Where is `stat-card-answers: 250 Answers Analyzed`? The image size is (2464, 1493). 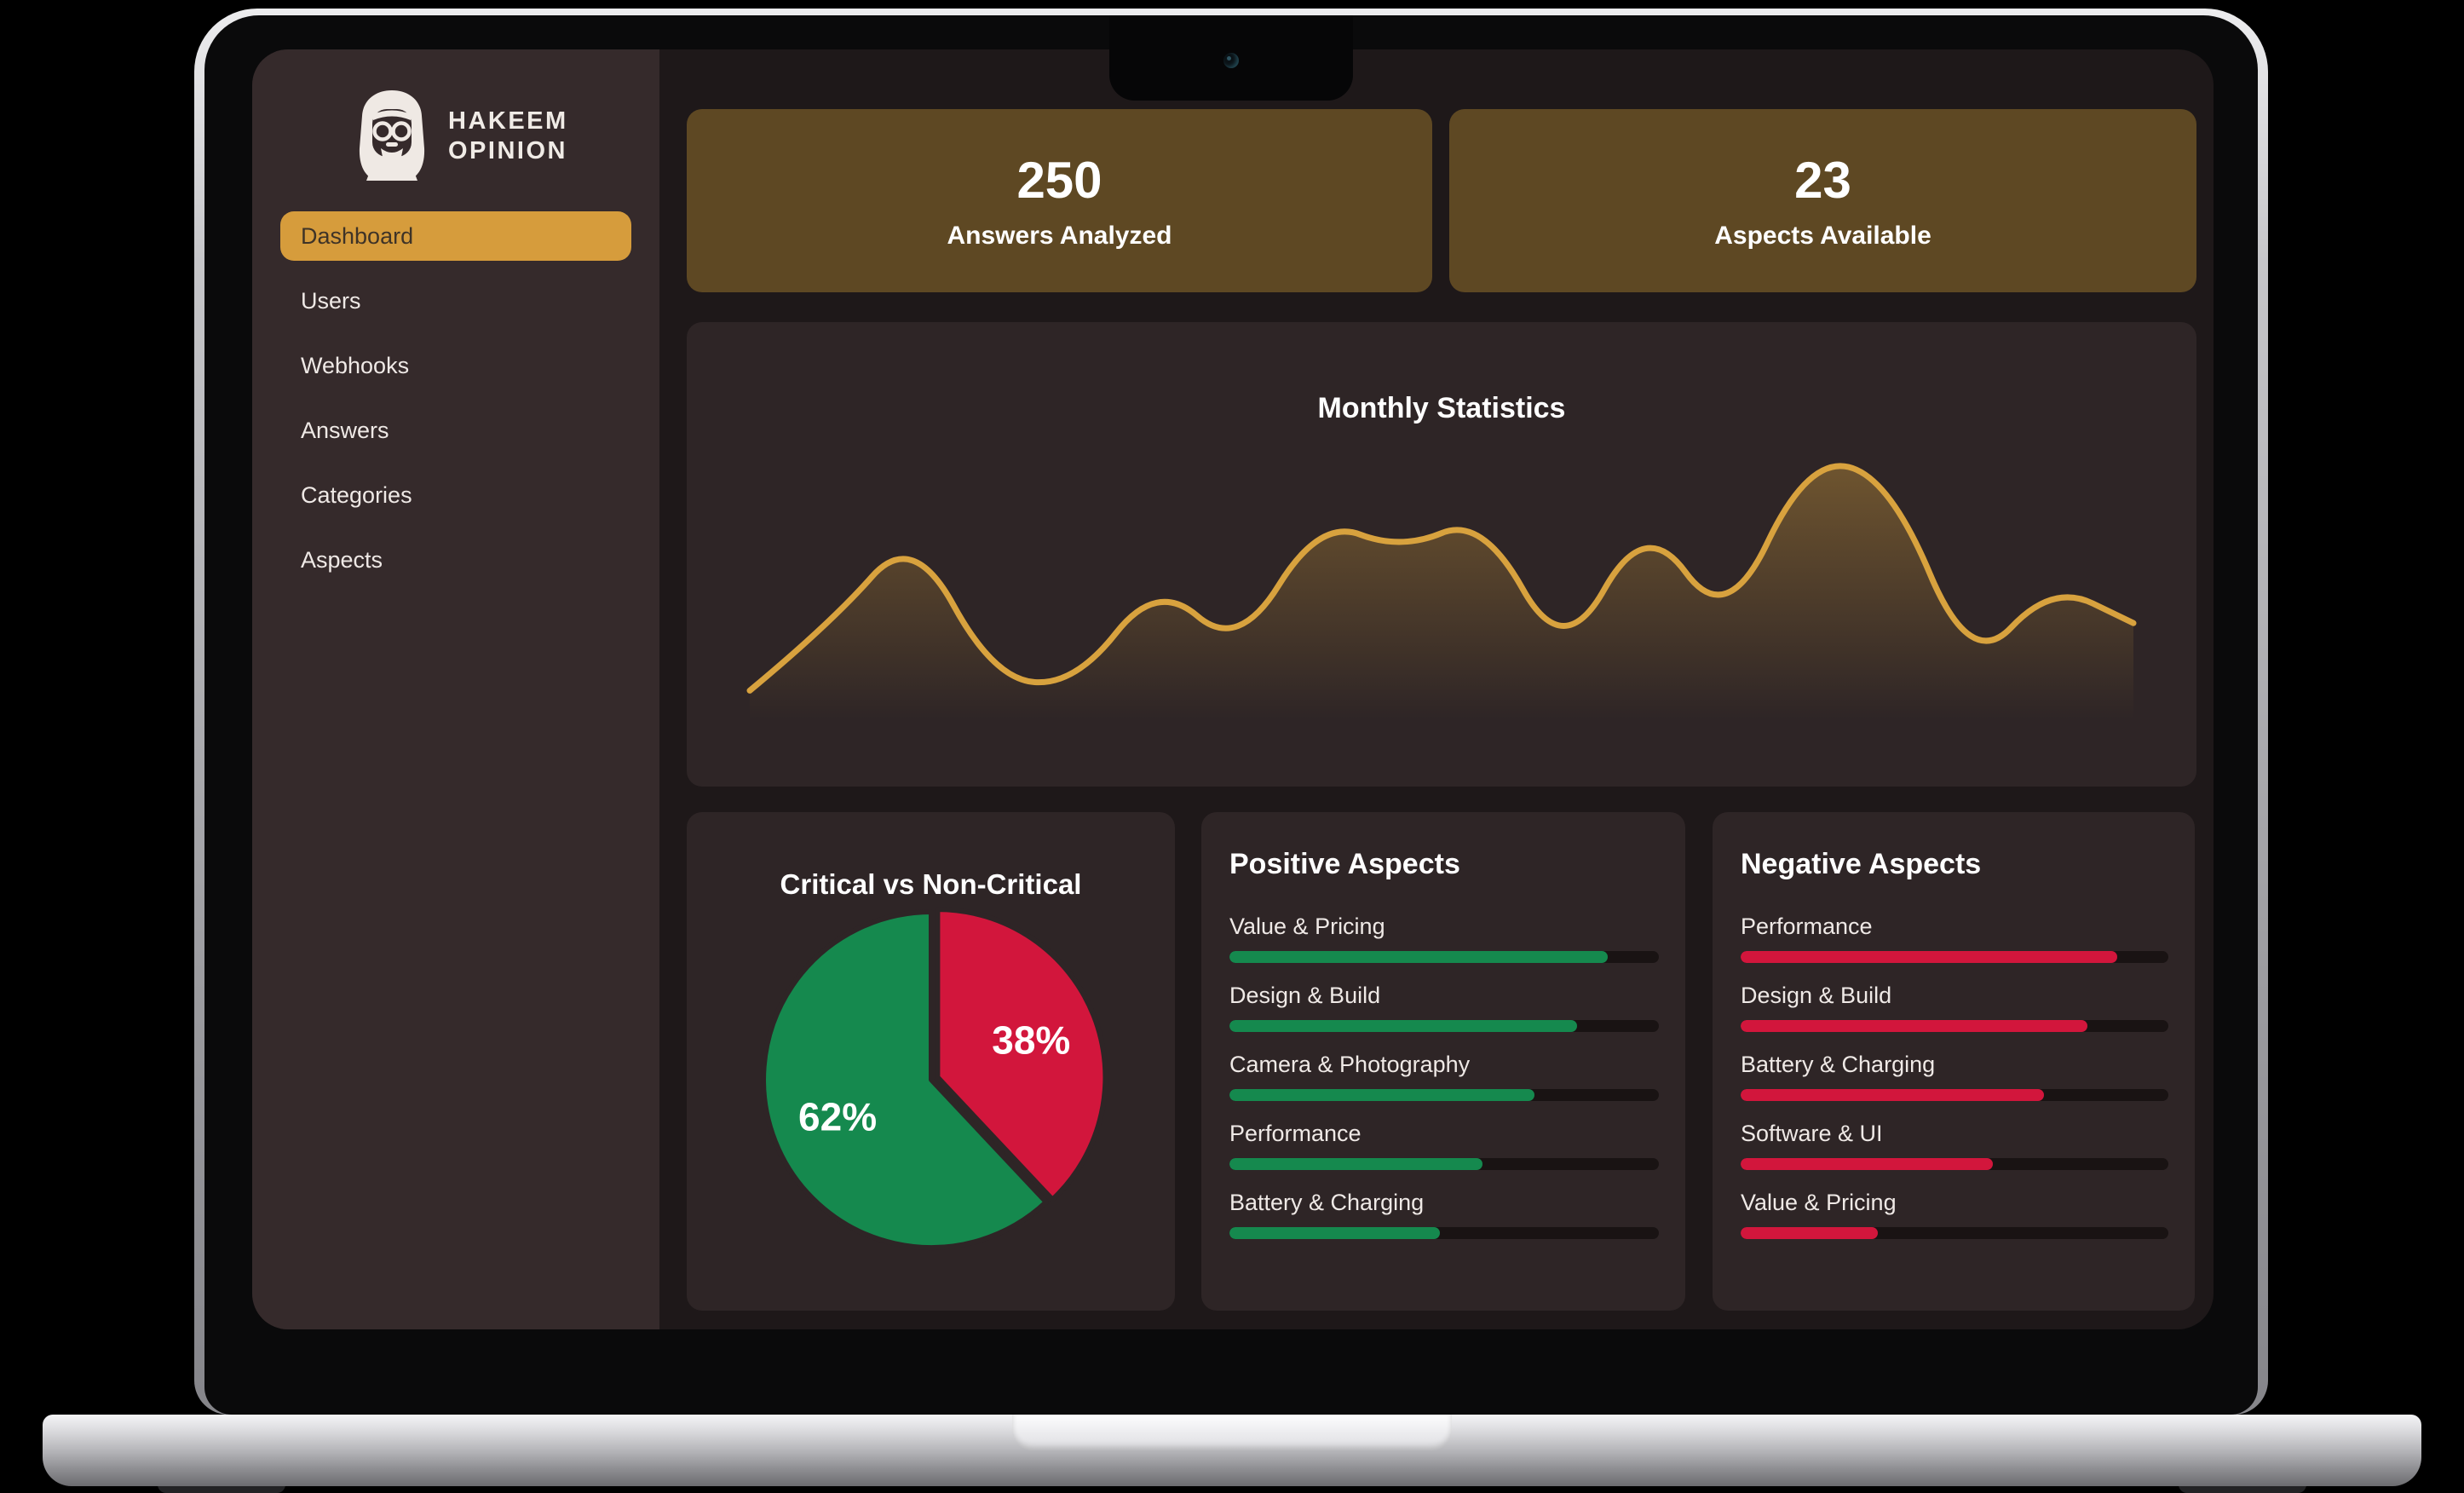
stat-card-answers: 250 Answers Analyzed is located at coordinates (1059, 200).